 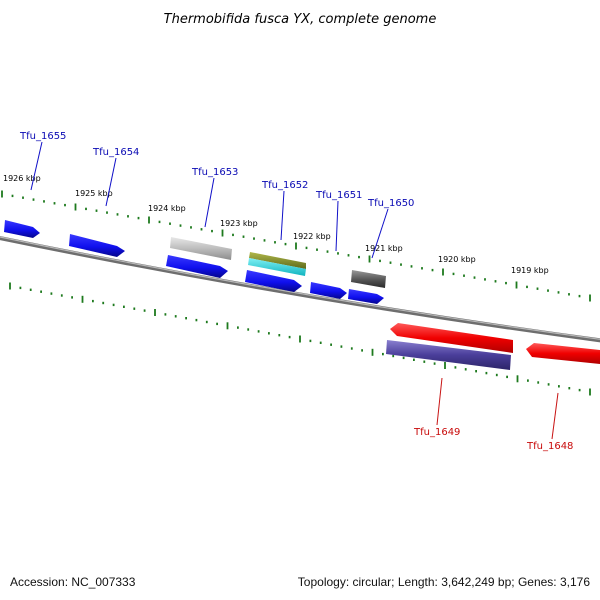 I want to click on gene-label-tfu-1652: Tfu_1652, so click(x=284, y=185).